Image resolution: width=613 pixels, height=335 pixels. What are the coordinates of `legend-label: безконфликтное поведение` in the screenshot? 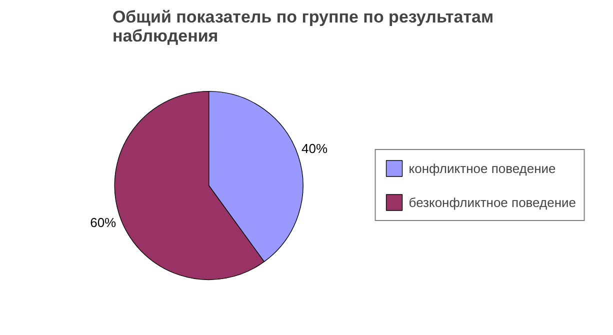 It's located at (492, 202).